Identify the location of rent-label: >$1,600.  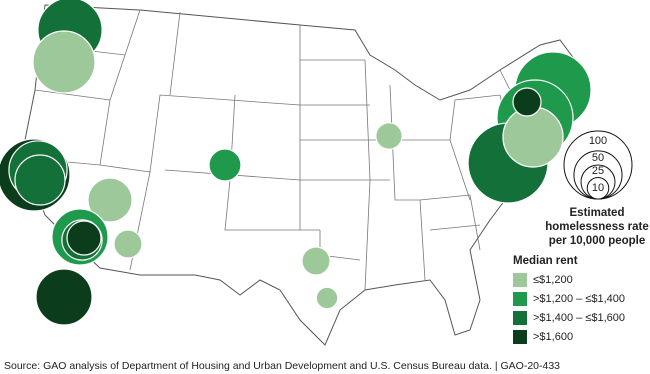
(553, 337).